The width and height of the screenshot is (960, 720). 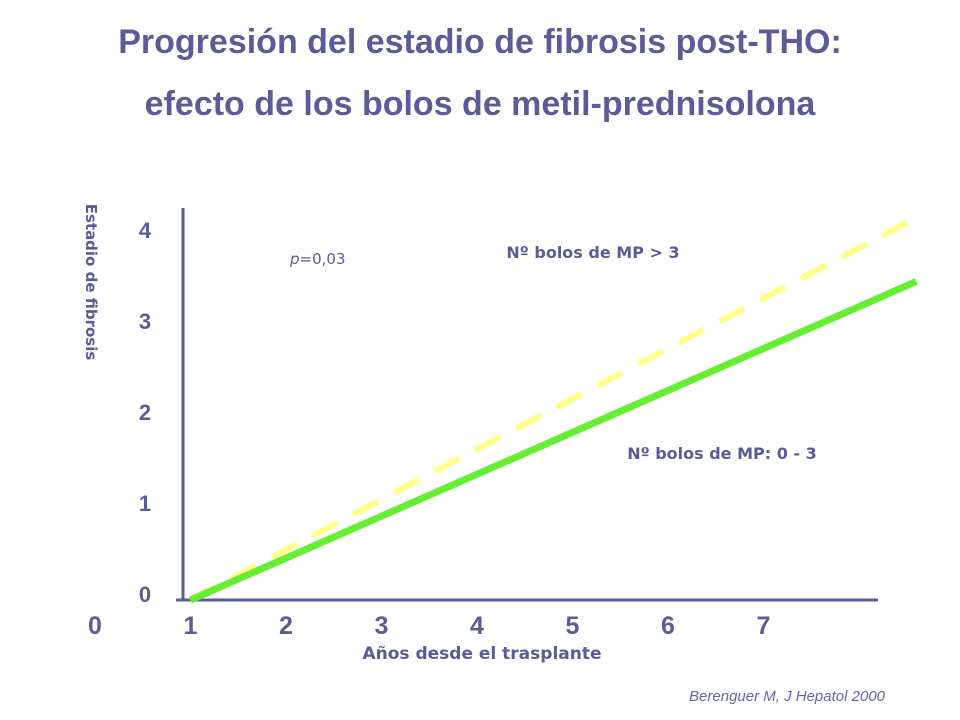 I want to click on p-value-annotation: p=0,03, so click(x=317, y=259).